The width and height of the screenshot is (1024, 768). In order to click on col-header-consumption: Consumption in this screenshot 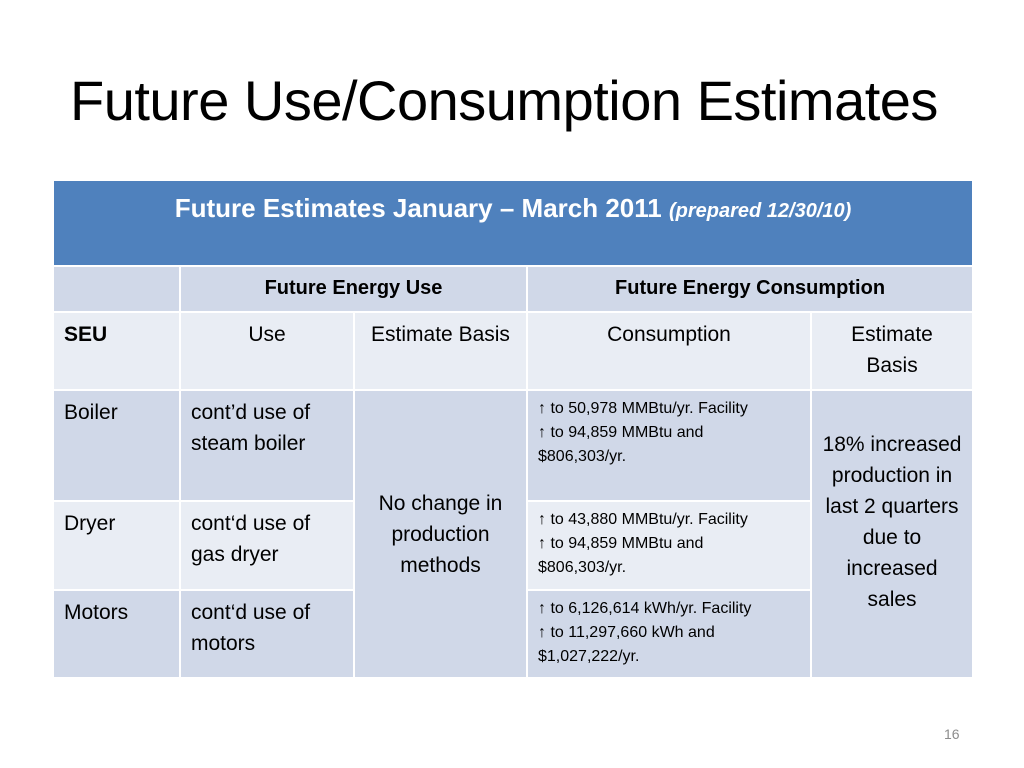, I will do `click(669, 351)`.